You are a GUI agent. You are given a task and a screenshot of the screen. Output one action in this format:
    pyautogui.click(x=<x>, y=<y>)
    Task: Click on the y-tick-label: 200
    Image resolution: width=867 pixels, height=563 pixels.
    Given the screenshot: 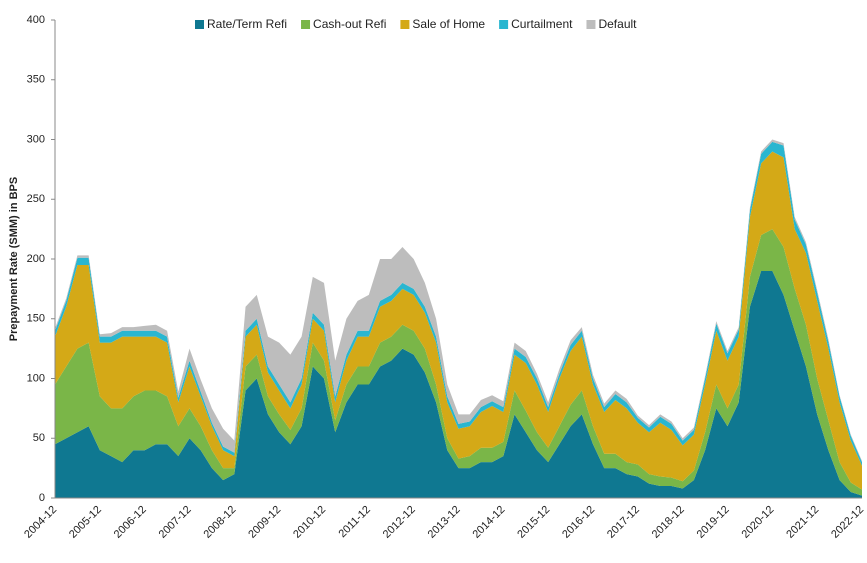 What is the action you would take?
    pyautogui.click(x=36, y=259)
    